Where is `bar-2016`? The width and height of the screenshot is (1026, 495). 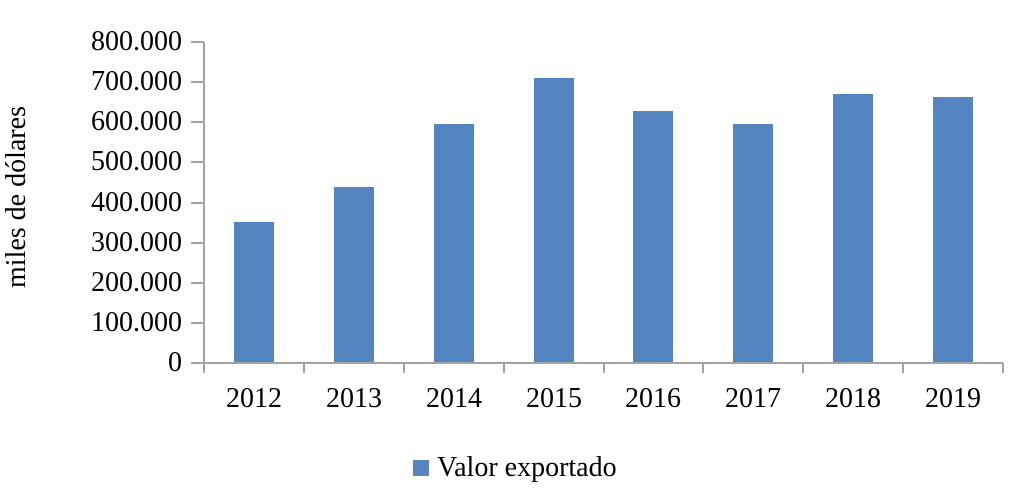
bar-2016 is located at coordinates (653, 236).